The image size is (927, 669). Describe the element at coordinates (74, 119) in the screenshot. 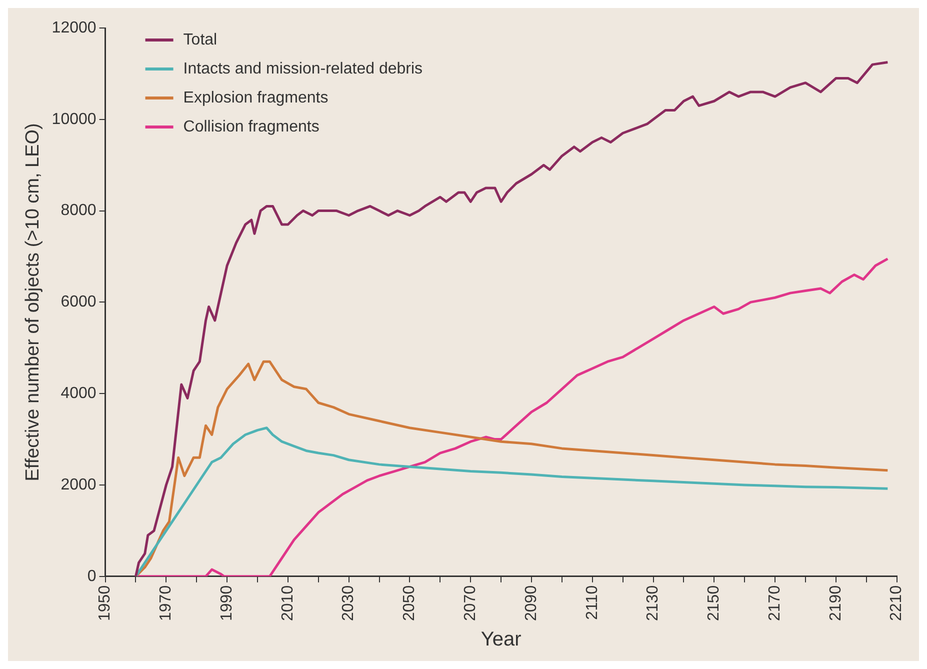

I see `y-tick-label: 10000` at that location.